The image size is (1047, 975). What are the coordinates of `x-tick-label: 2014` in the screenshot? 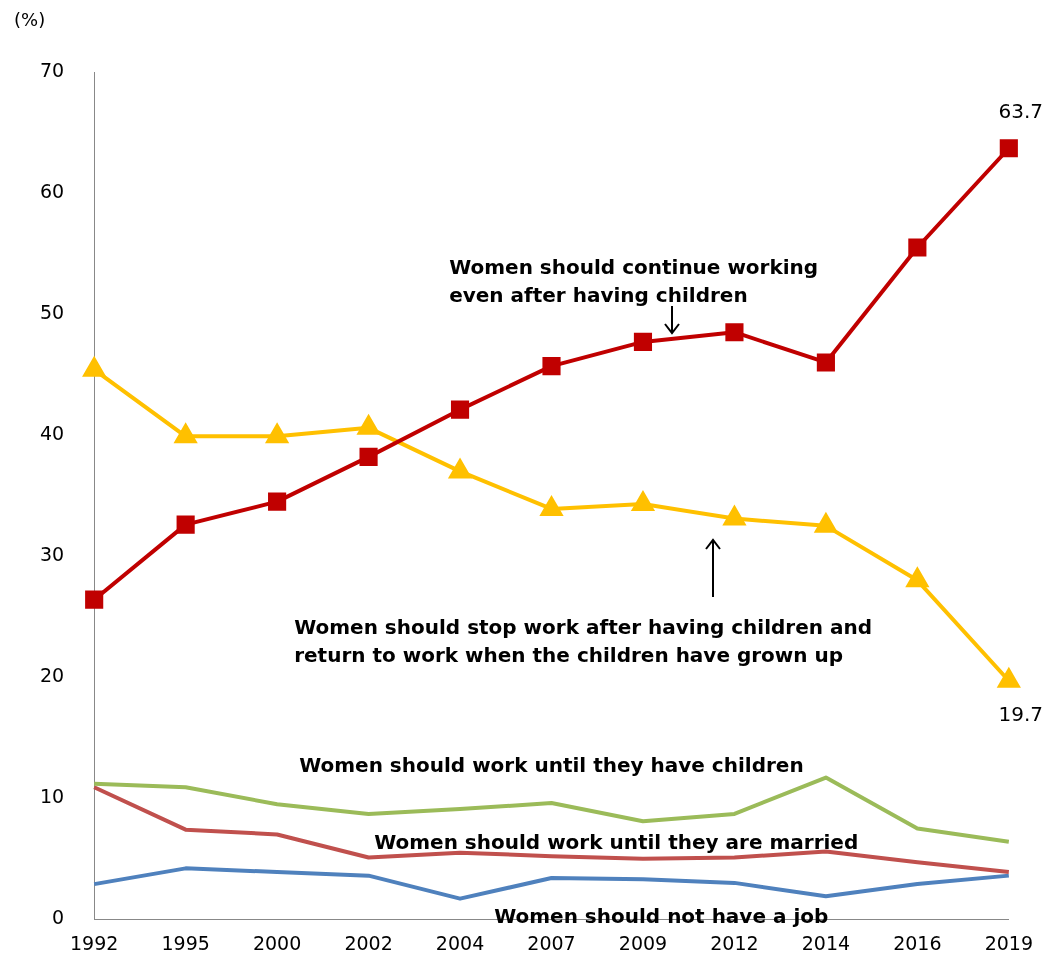 It's located at (826, 942).